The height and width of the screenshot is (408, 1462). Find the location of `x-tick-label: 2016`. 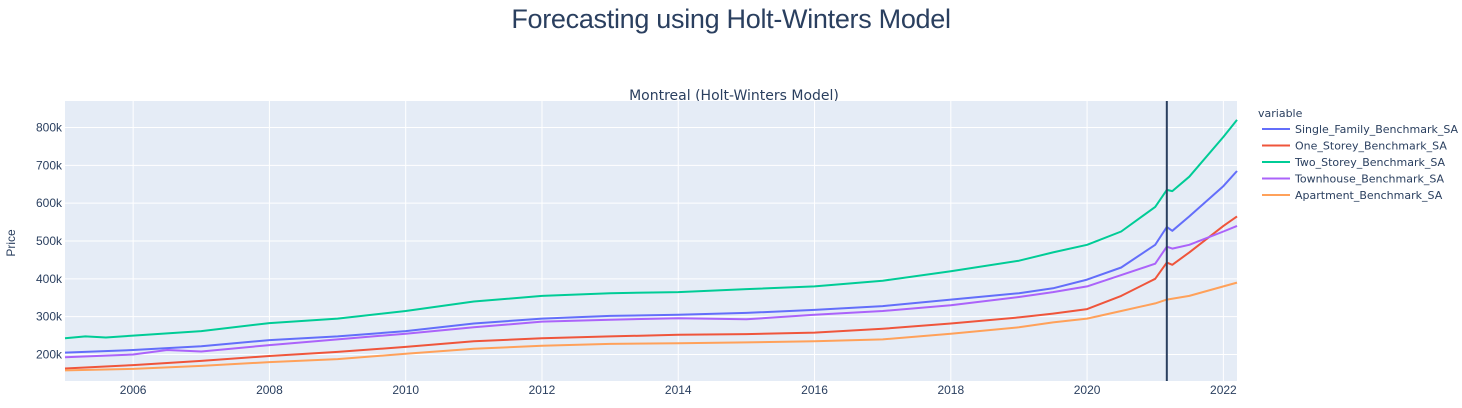

x-tick-label: 2016 is located at coordinates (814, 390).